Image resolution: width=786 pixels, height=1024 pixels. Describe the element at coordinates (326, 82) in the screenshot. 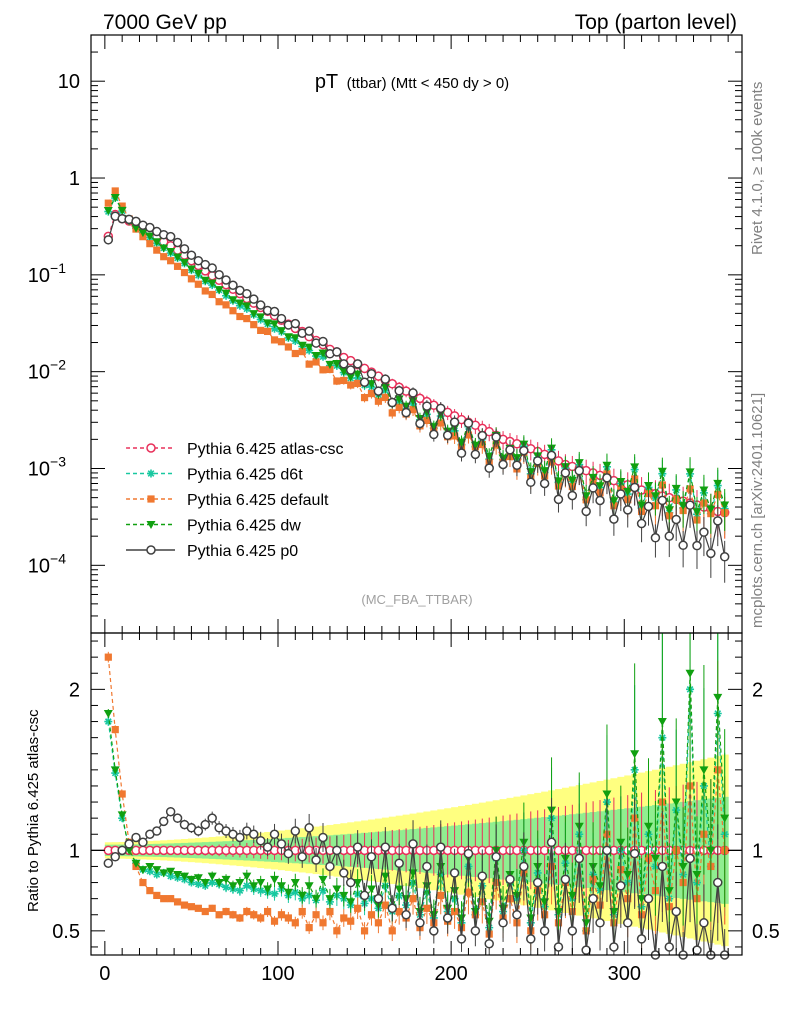

I see `title-main: pT` at that location.